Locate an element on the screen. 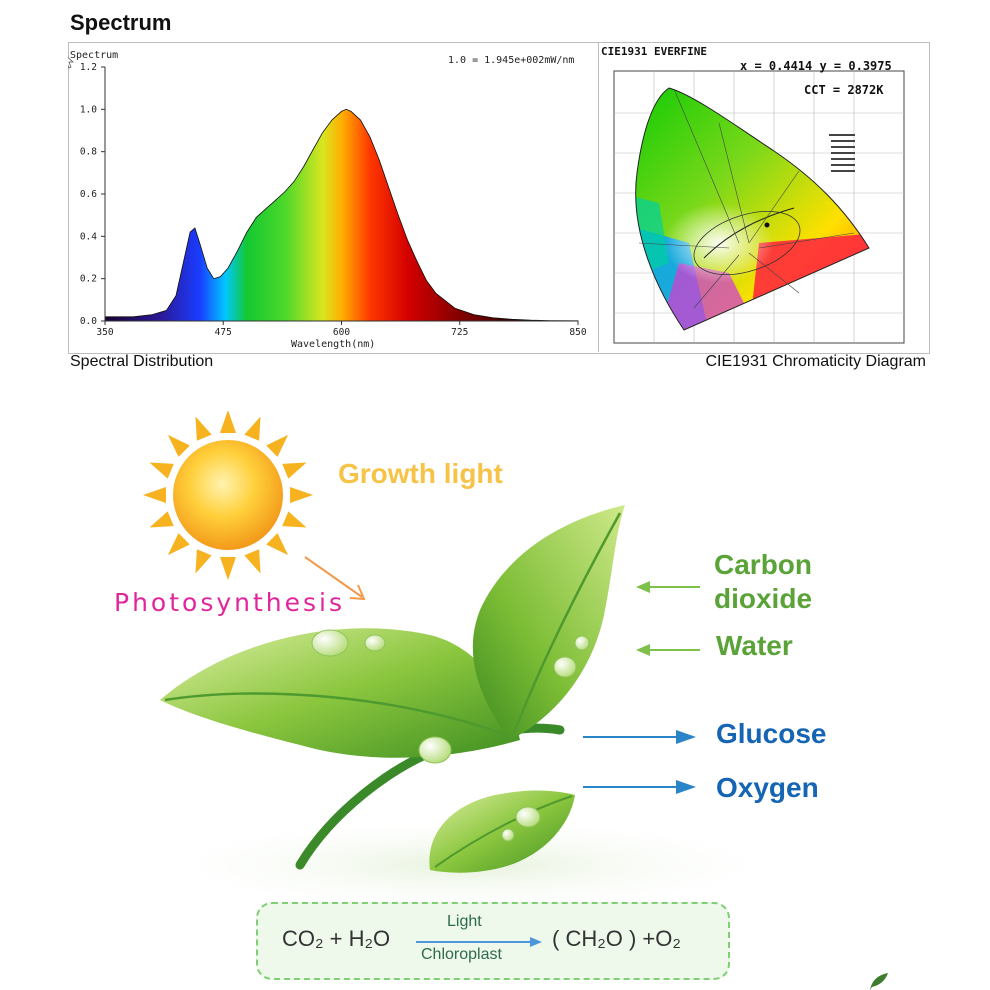  measured-point-marker is located at coordinates (767, 225).